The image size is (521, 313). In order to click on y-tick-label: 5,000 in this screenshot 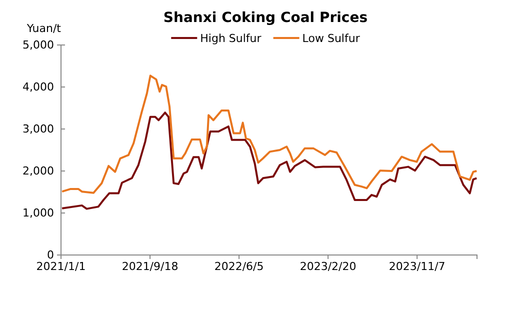, I will do `click(38, 45)`.